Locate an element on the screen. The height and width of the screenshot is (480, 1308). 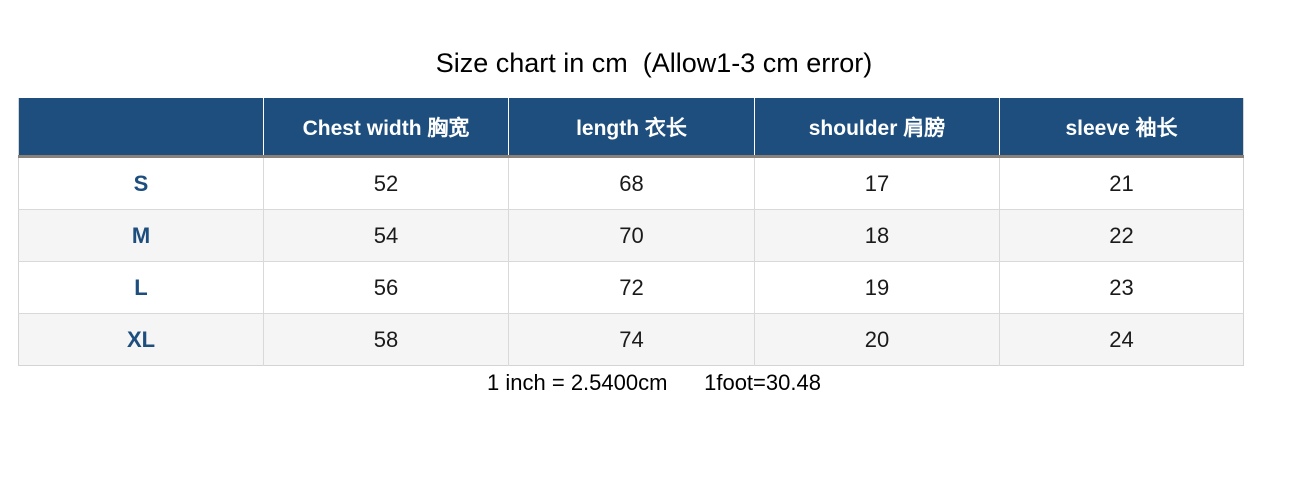
table-row: M 54 70 18 22 is located at coordinates (631, 235).